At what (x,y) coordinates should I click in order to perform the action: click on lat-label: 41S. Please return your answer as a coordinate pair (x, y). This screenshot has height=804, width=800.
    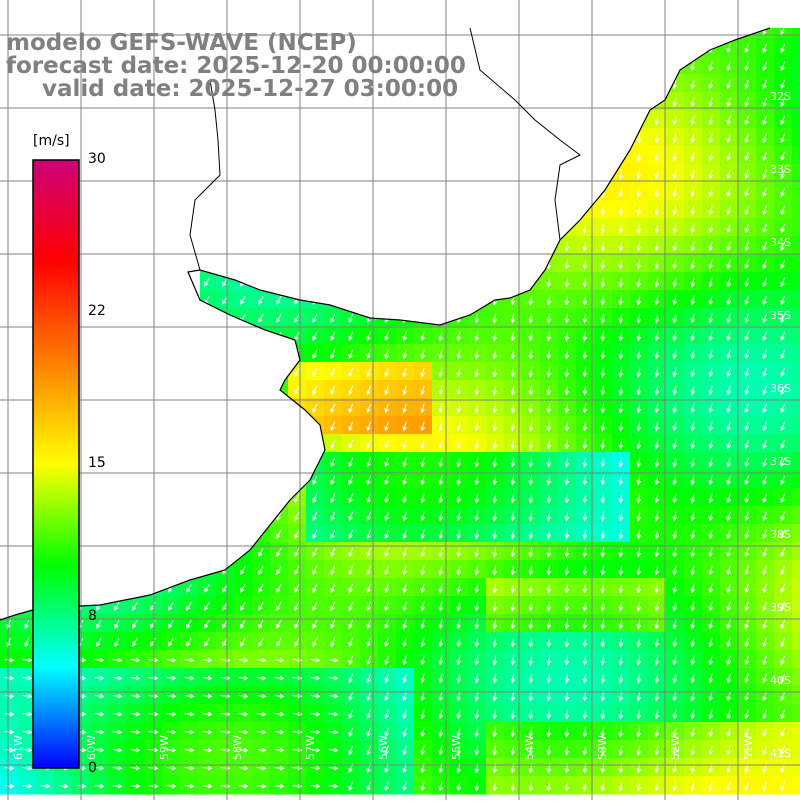
    Looking at the image, I should click on (780, 753).